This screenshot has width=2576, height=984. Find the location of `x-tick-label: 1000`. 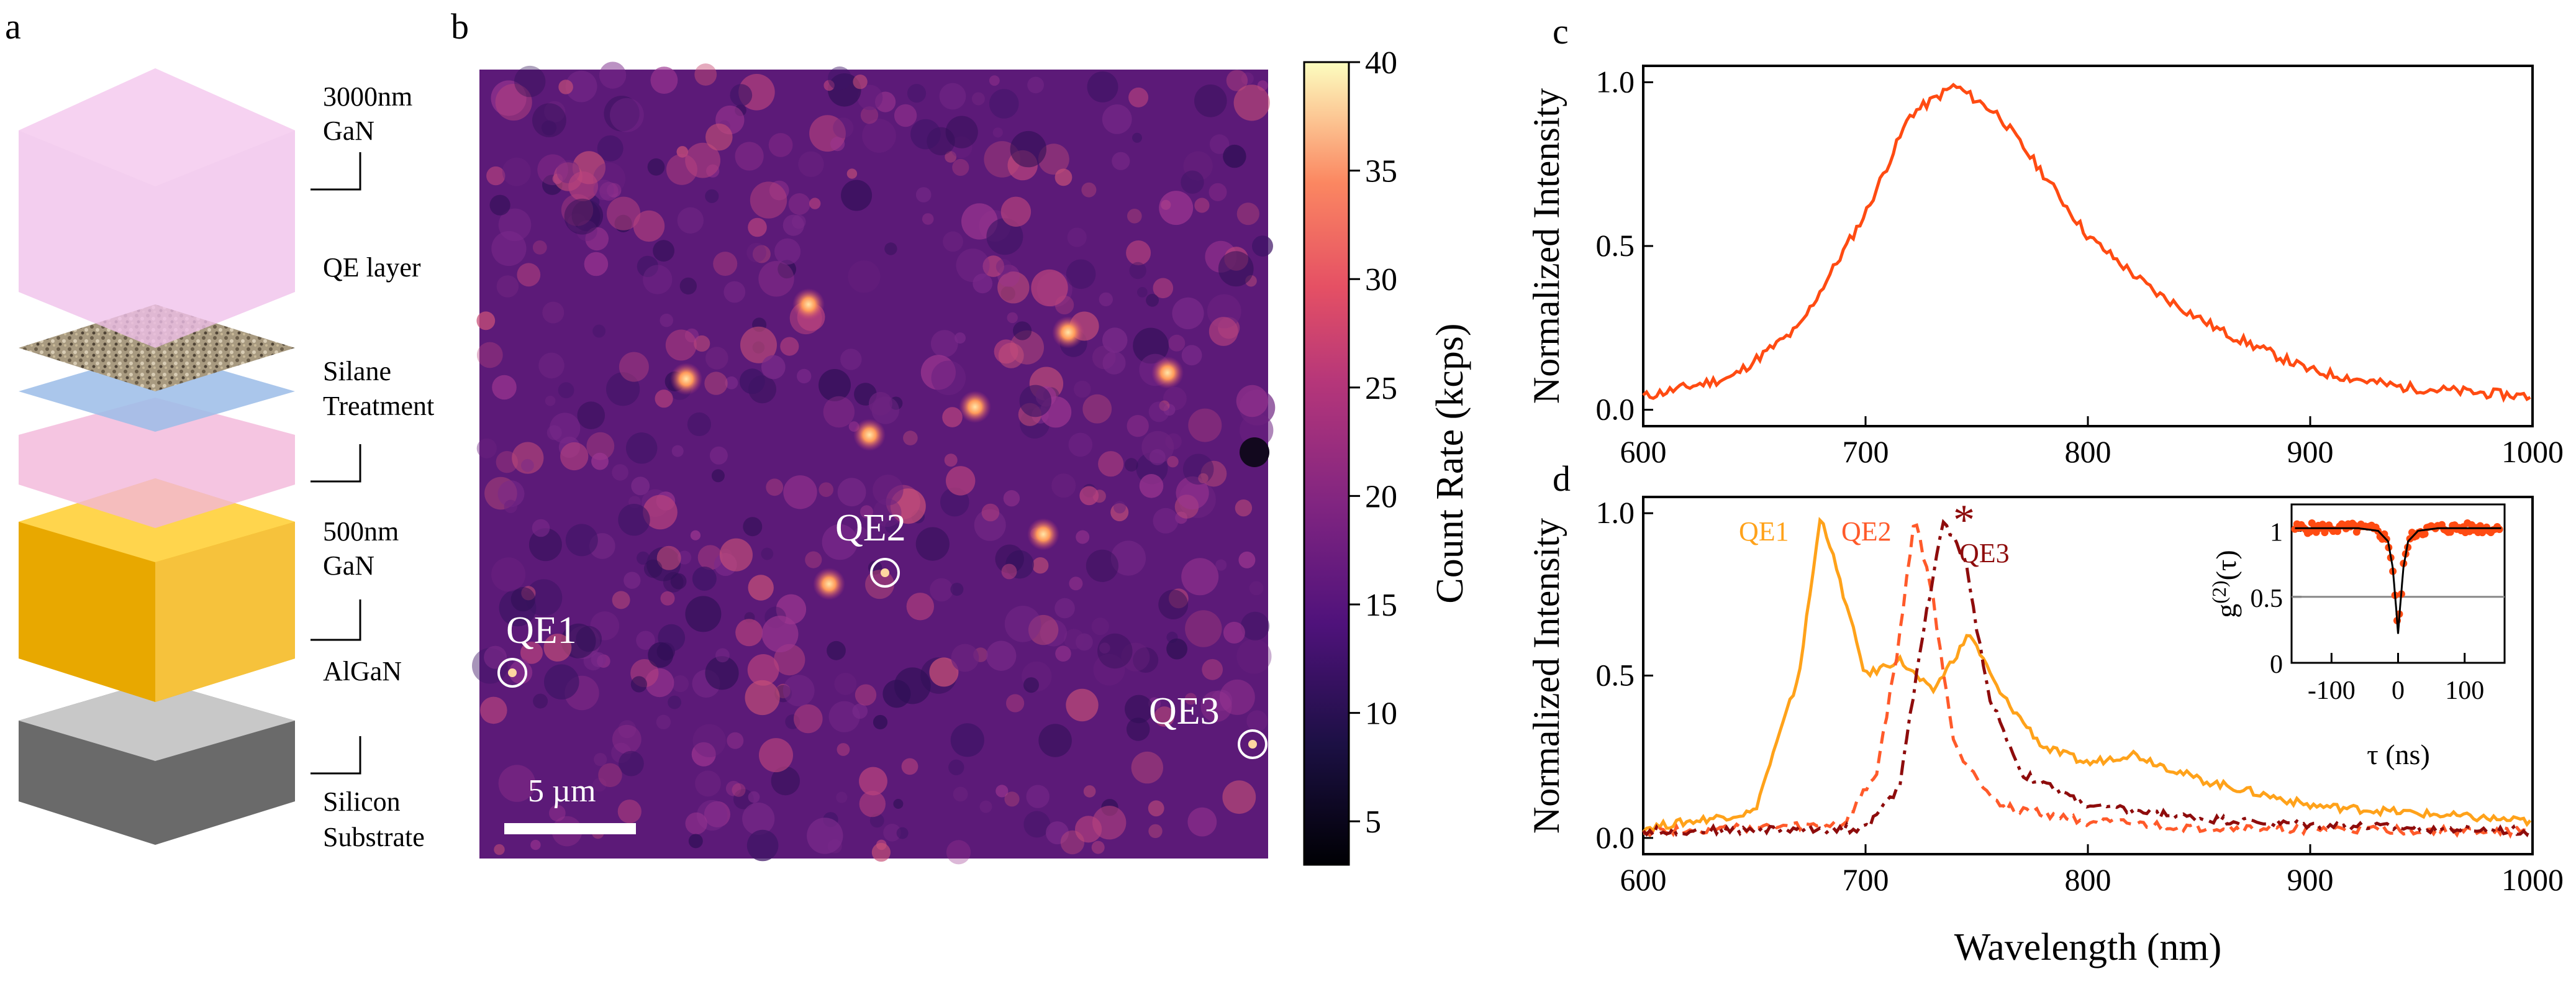

x-tick-label: 1000 is located at coordinates (2532, 452).